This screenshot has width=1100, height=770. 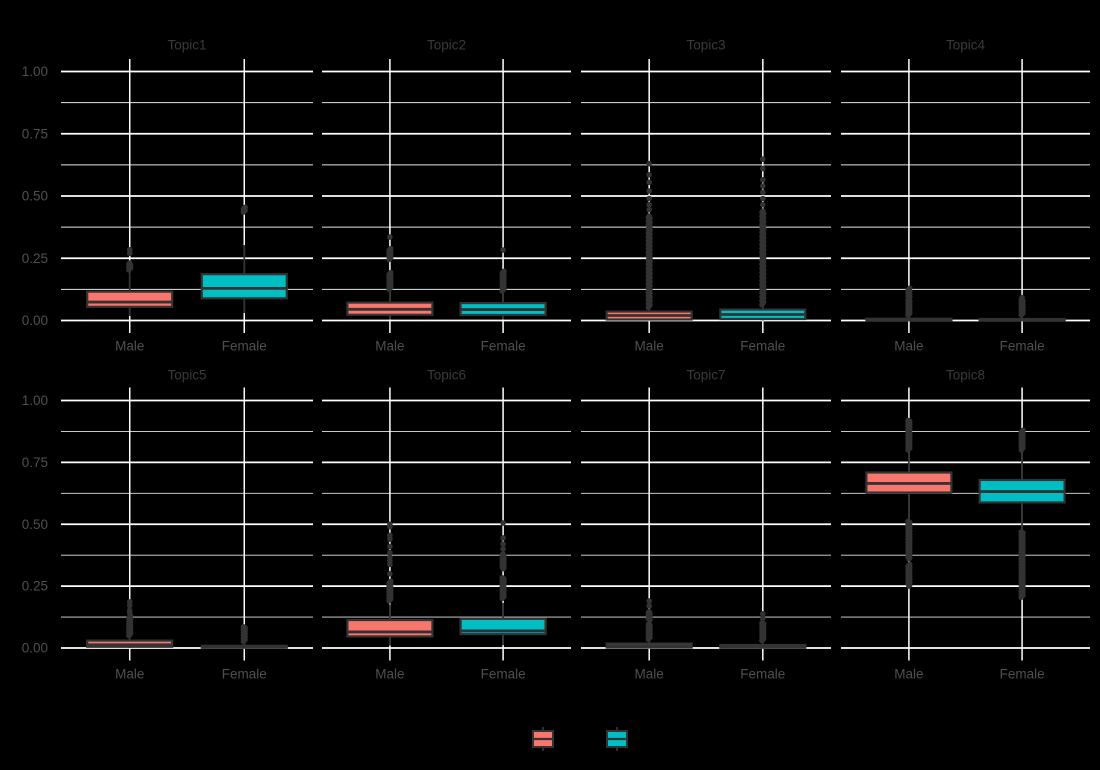 I want to click on facet-Topic6: Topic6 Male Female, so click(x=446, y=525).